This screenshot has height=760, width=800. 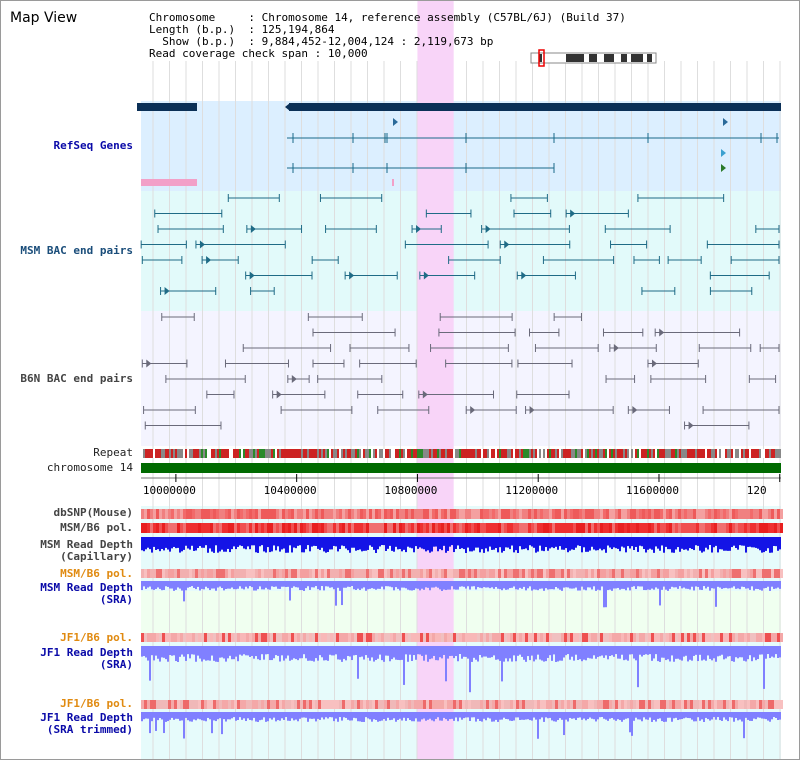 I want to click on track-label-msm-depth-cap: MSM Read Depth (Capillary), so click(x=86, y=551).